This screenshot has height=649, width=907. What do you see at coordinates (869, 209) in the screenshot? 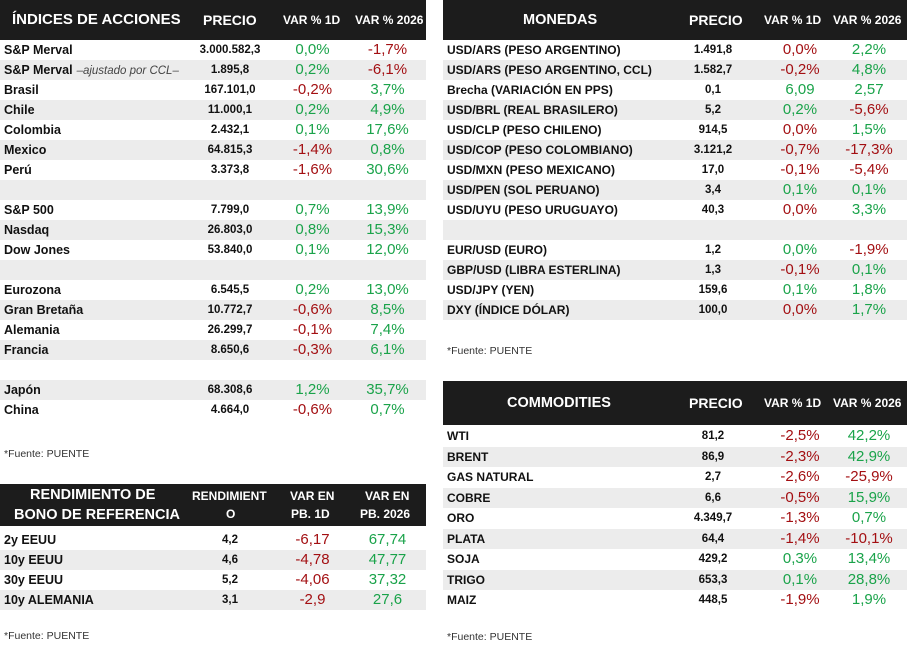
I see `row-var-ytd: 3,3%` at bounding box center [869, 209].